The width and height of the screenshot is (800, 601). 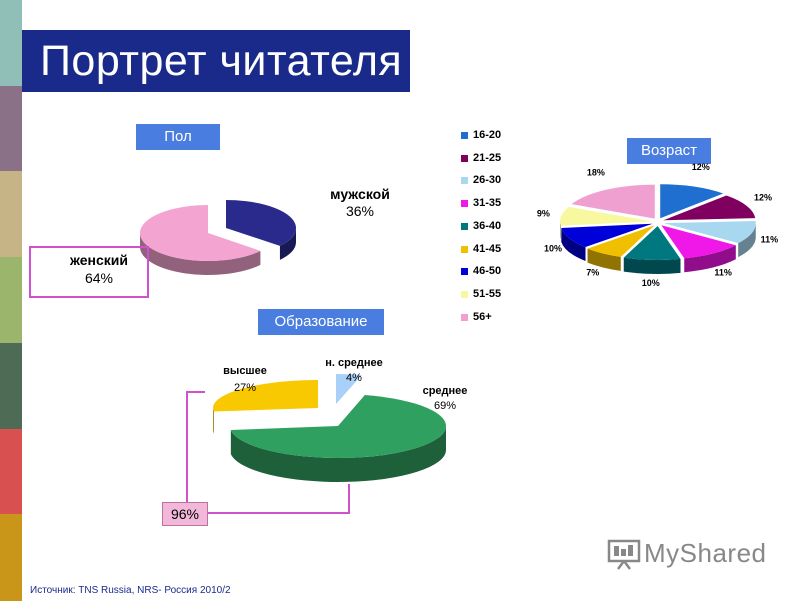 I want to click on decorative-stripe-column, so click(x=11, y=300).